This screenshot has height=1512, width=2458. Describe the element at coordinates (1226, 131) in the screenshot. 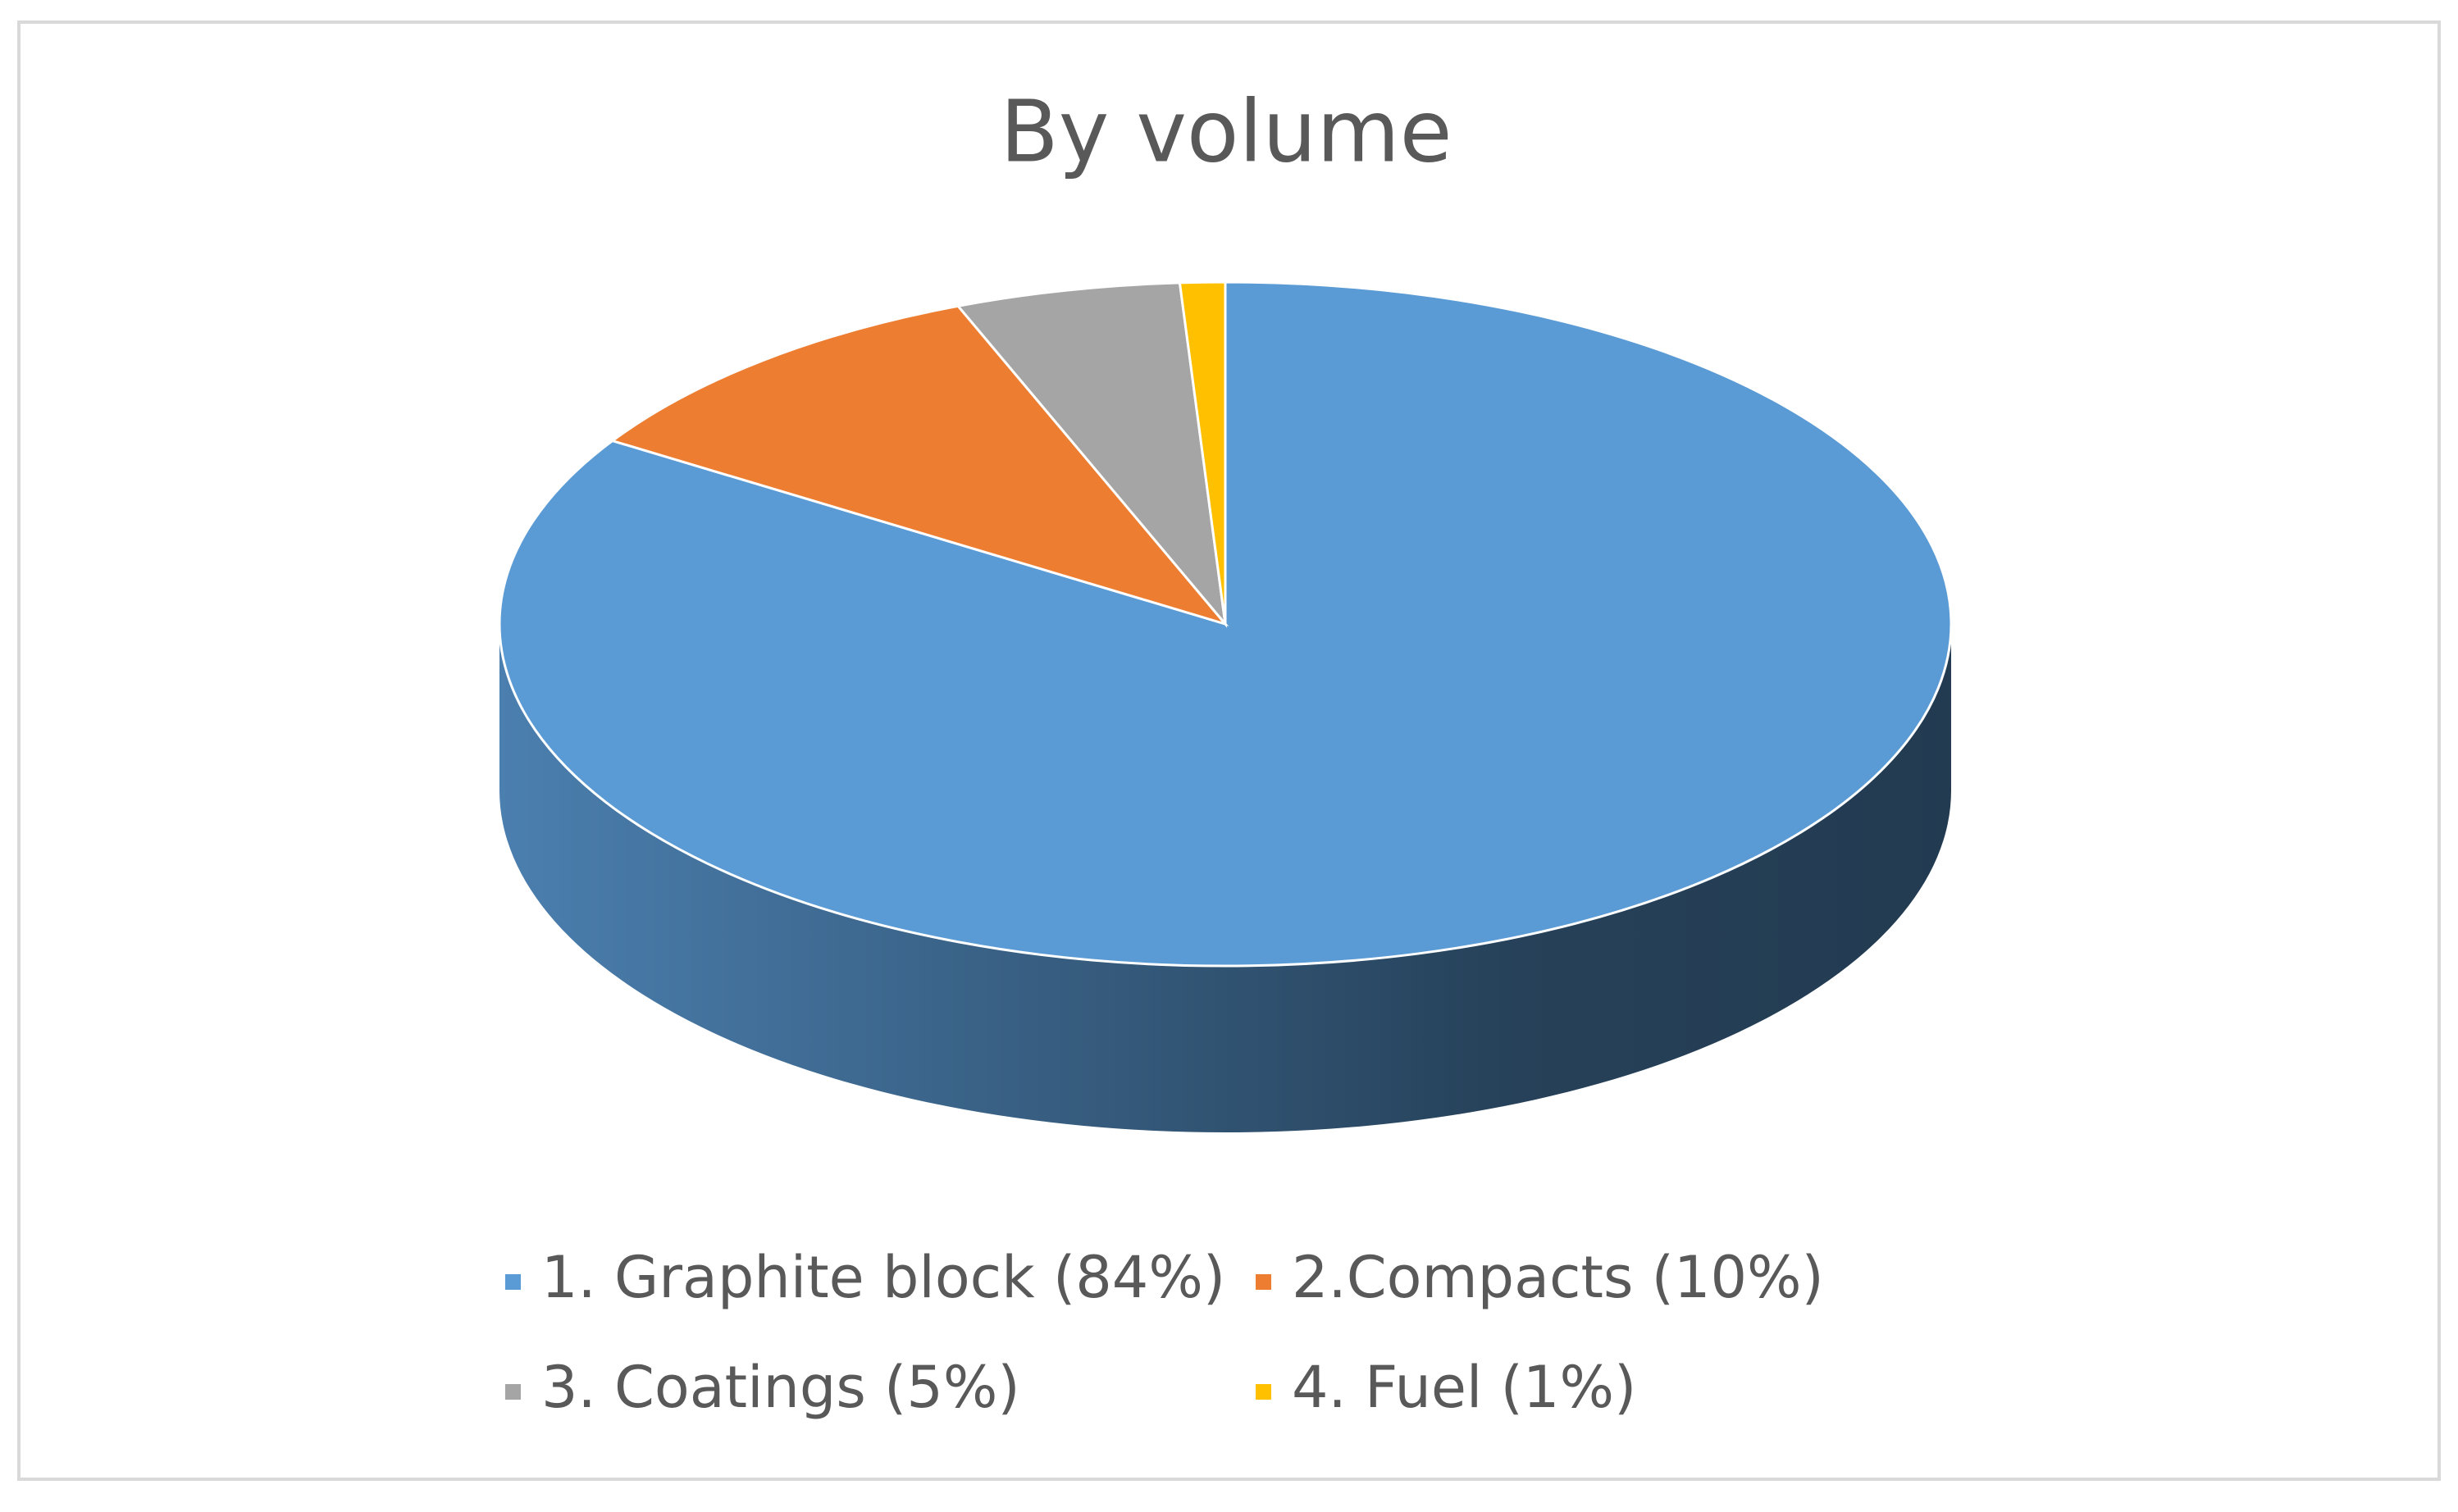

I see `chart-title: By volume` at that location.